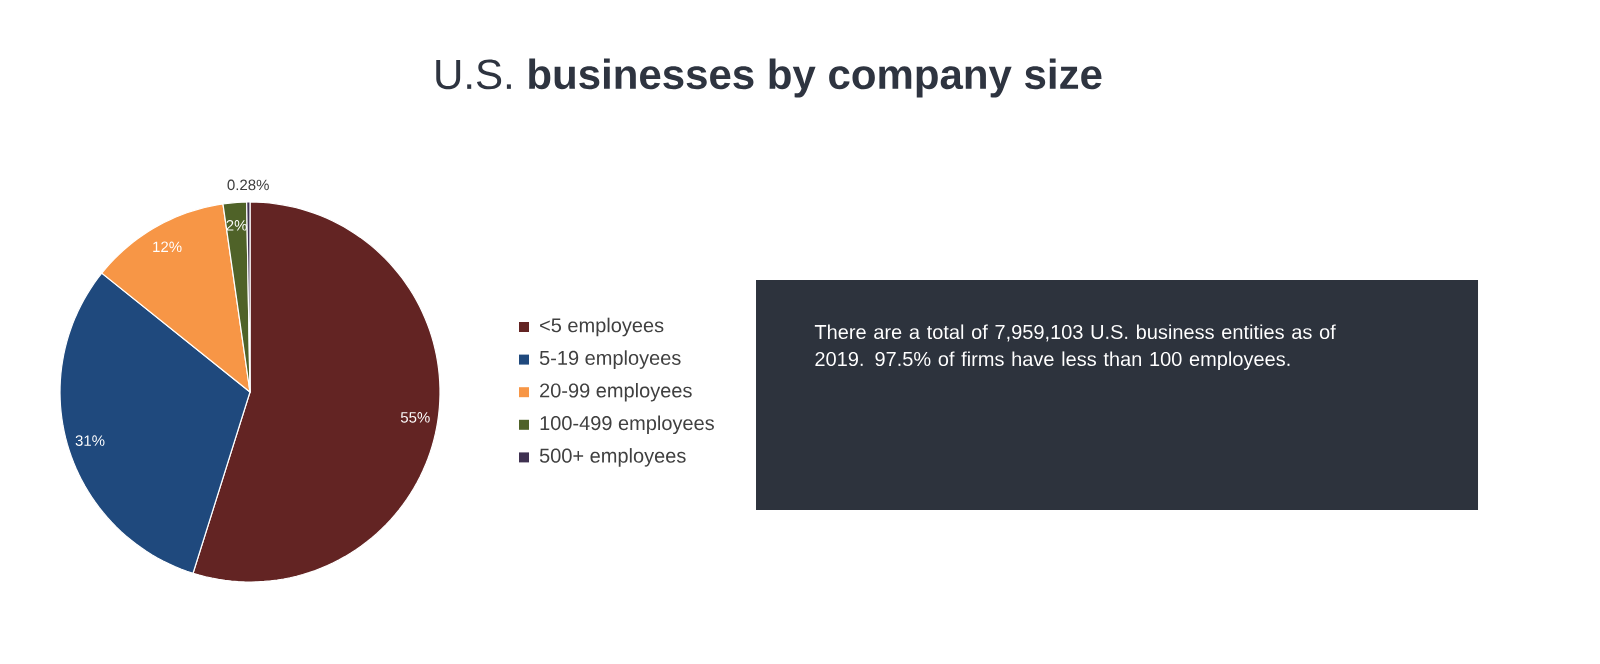 Image resolution: width=1600 pixels, height=664 pixels. Describe the element at coordinates (602, 327) in the screenshot. I see `legend-label: <5 employees` at that location.